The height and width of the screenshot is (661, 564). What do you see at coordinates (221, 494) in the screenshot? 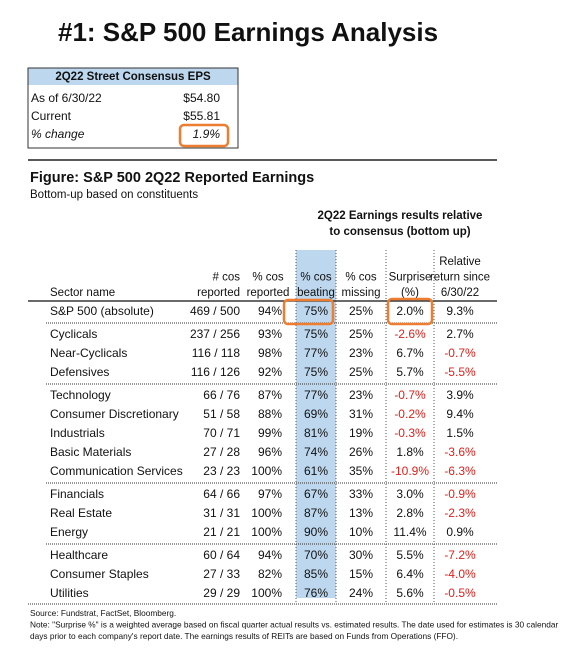
I see `cell: 64 / 66` at bounding box center [221, 494].